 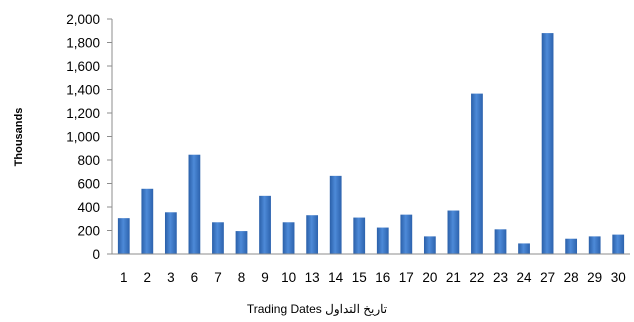 What do you see at coordinates (547, 277) in the screenshot?
I see `x-tick-label: 27` at bounding box center [547, 277].